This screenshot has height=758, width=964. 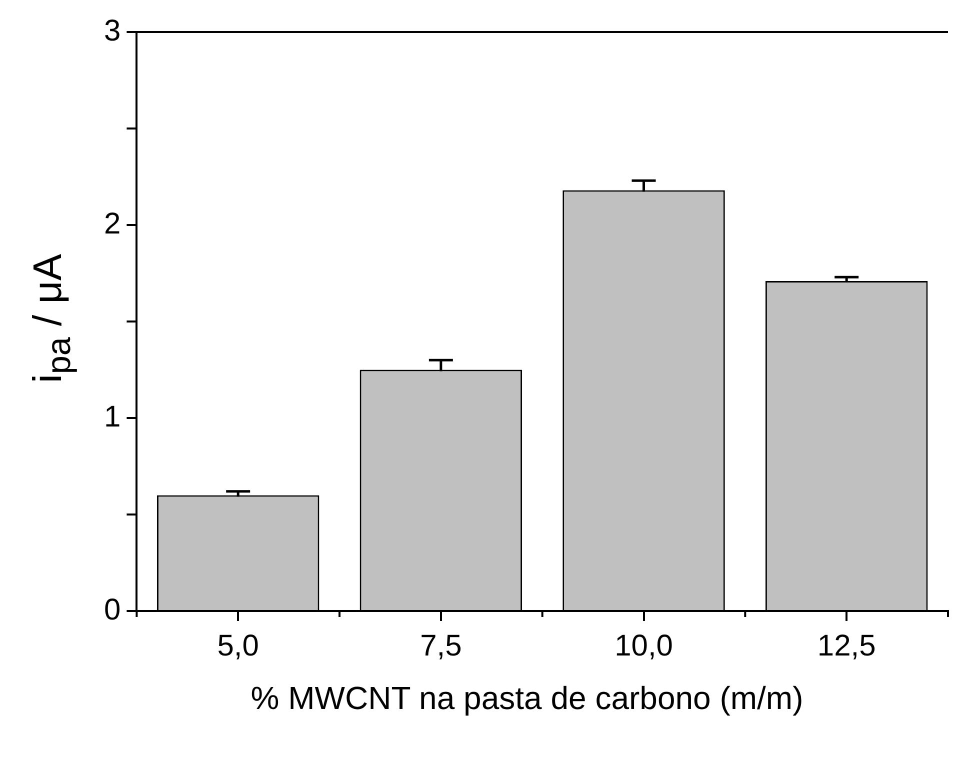 I want to click on y-tick-label: 1, so click(x=112, y=417).